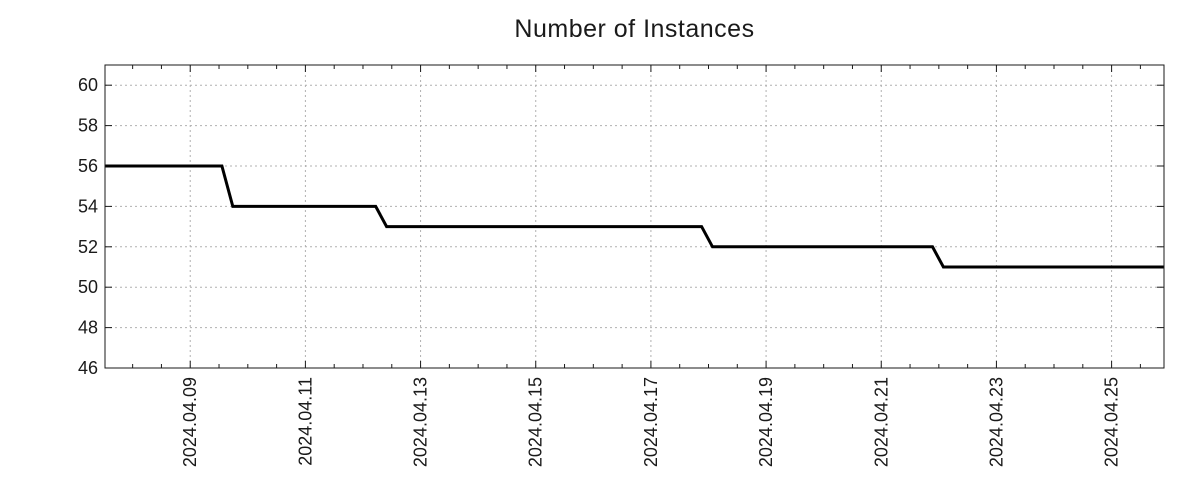  Describe the element at coordinates (88, 328) in the screenshot. I see `y-tick-label: 48` at that location.